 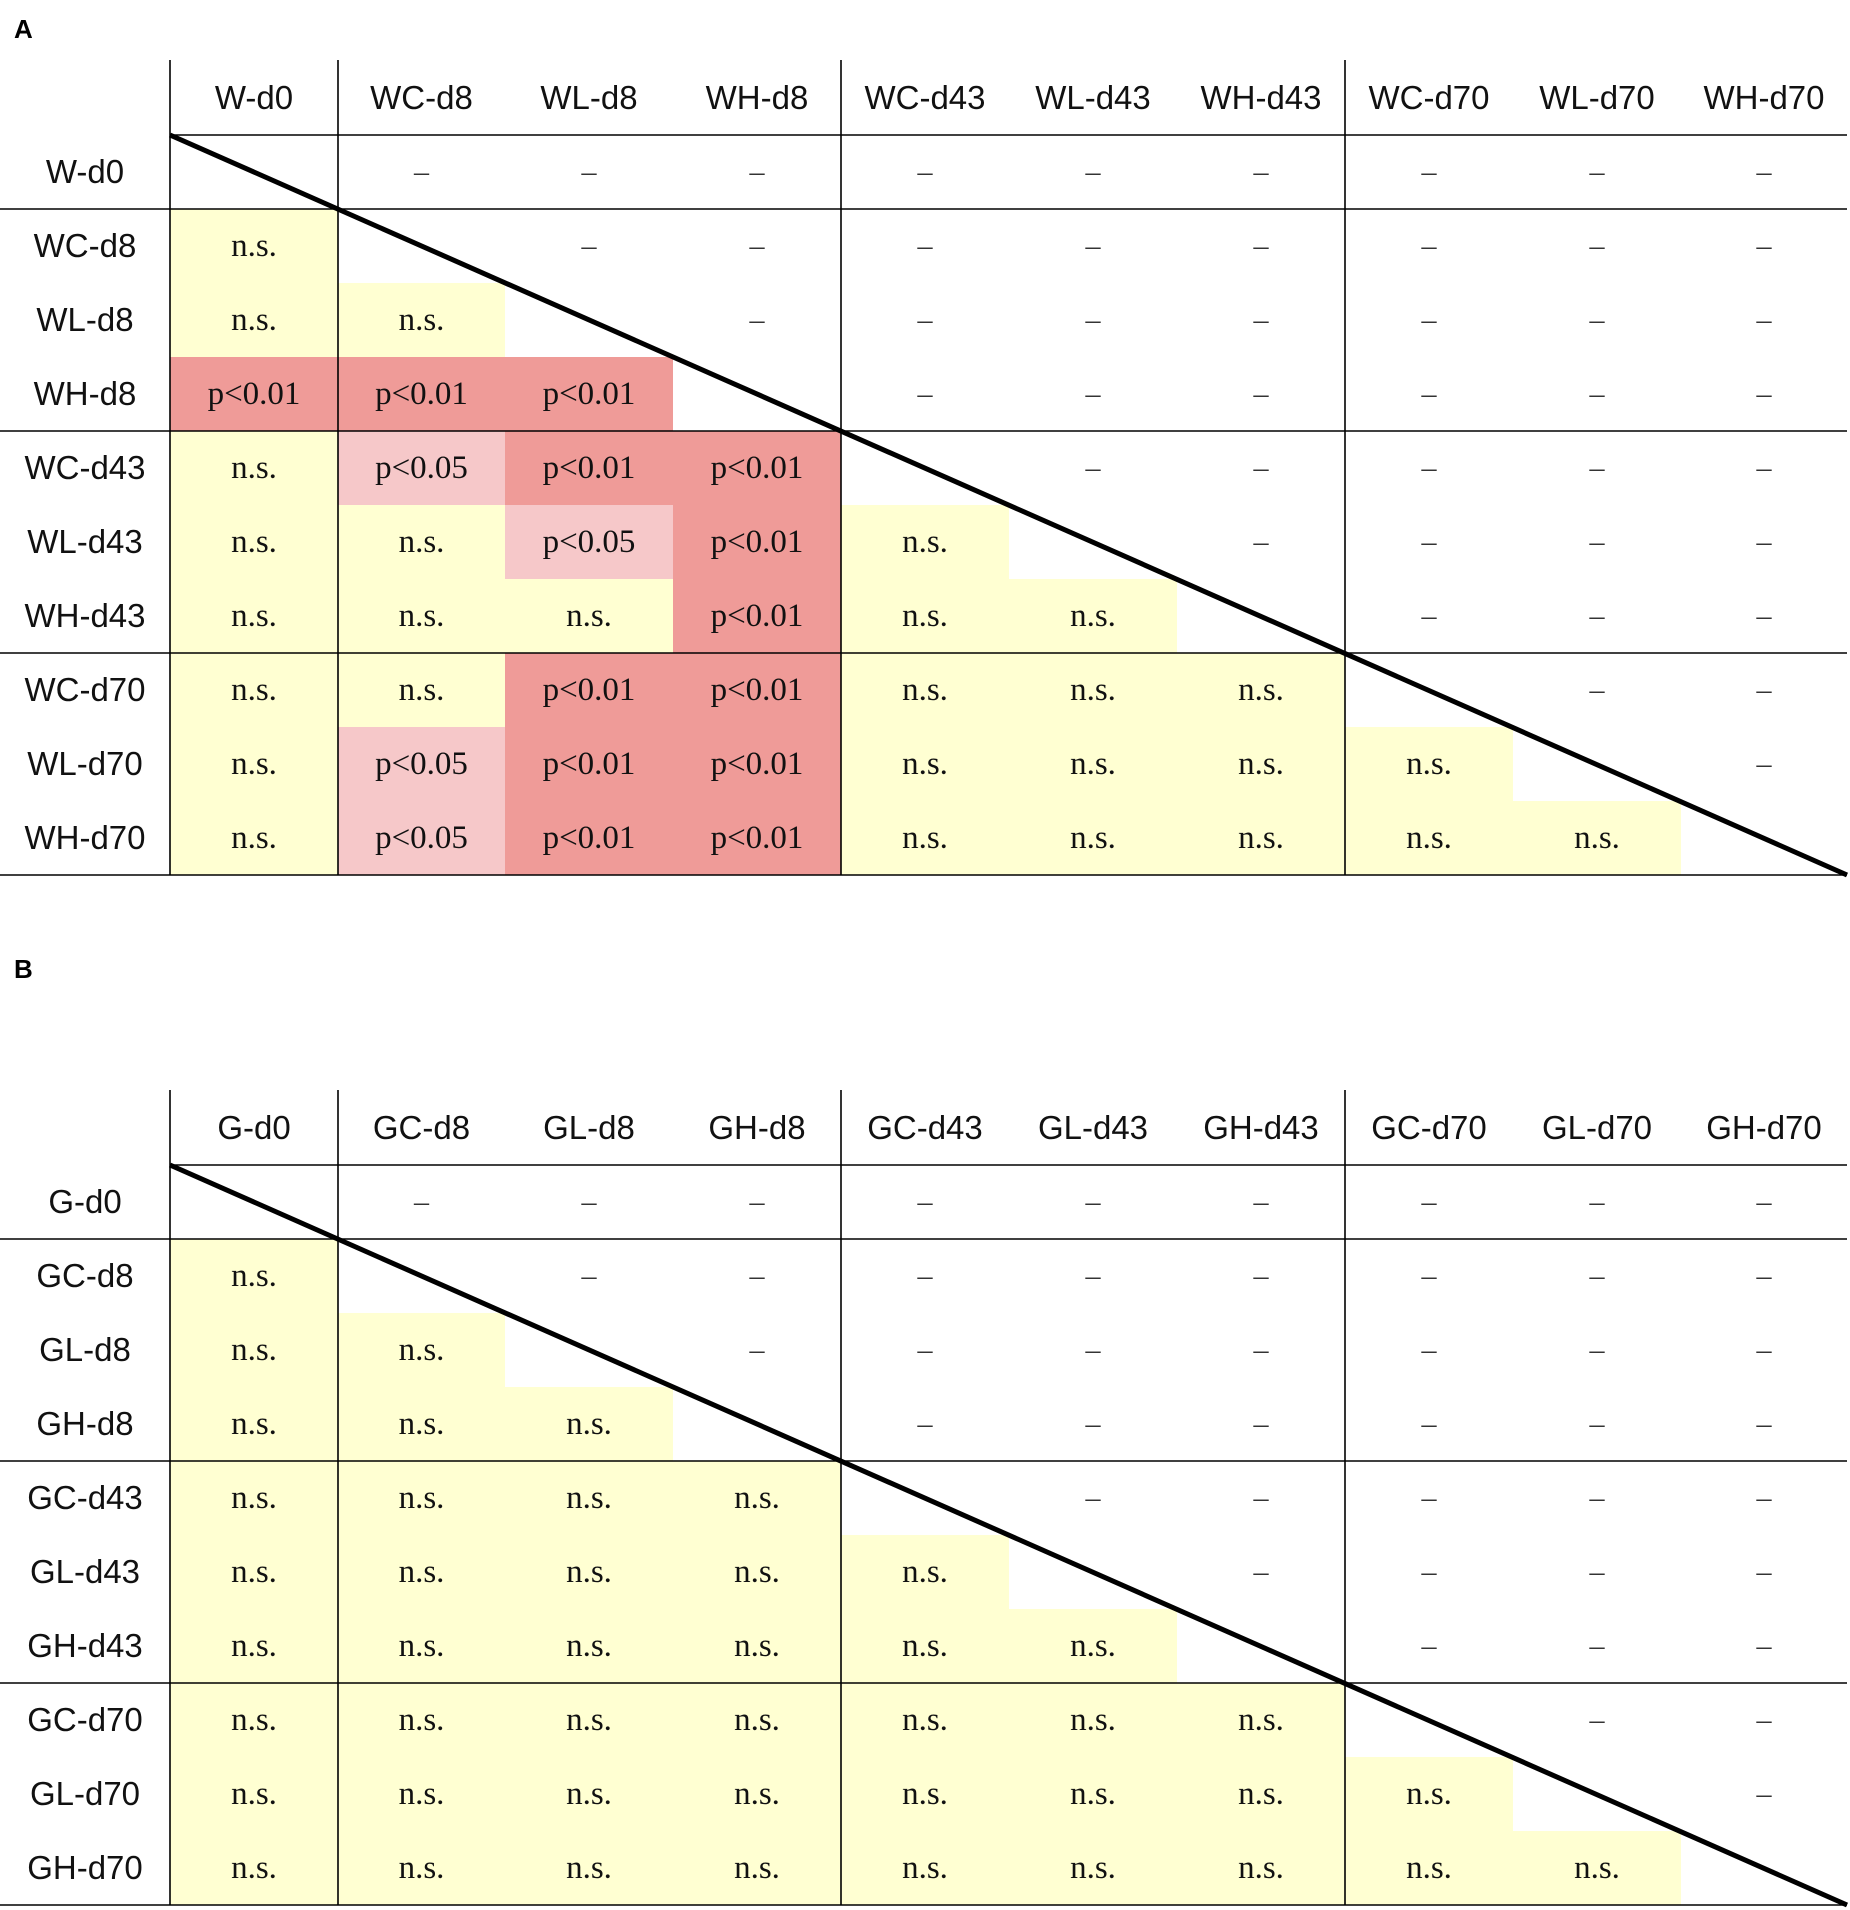 What do you see at coordinates (1764, 1127) in the screenshot?
I see `column-header: GH-d70` at bounding box center [1764, 1127].